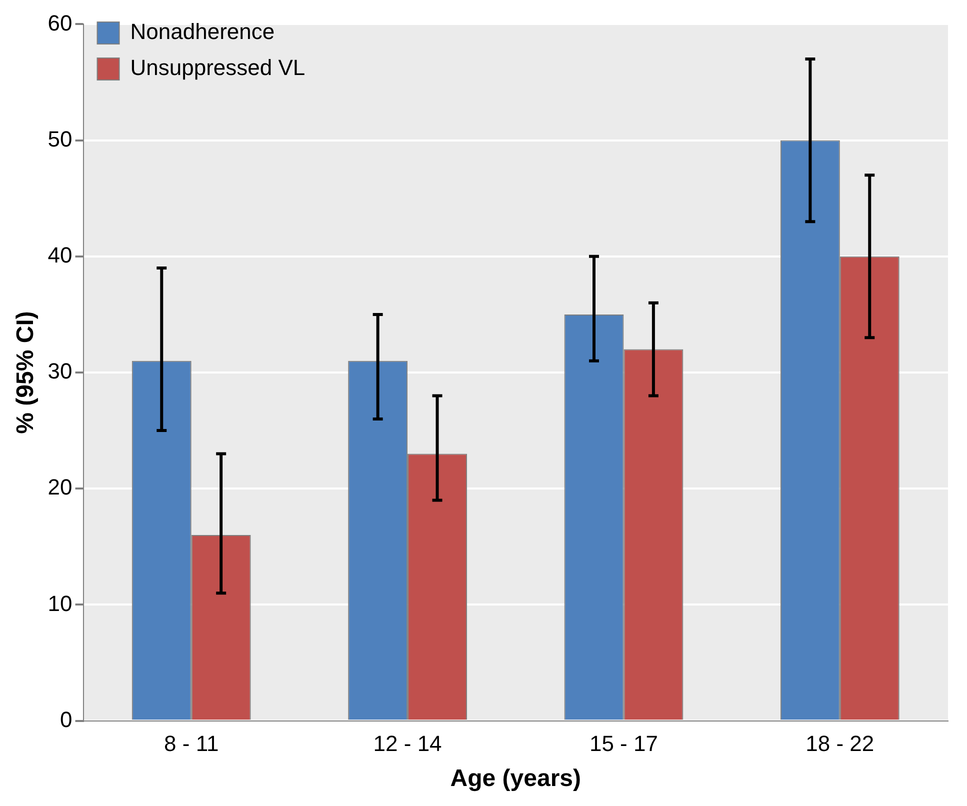  Describe the element at coordinates (60, 255) in the screenshot. I see `y-tick-label: 40` at that location.